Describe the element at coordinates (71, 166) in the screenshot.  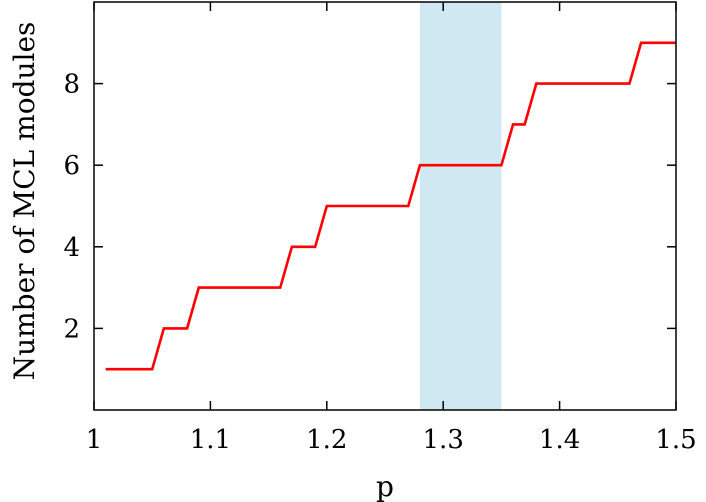
I see `y-tick-label: 6` at that location.